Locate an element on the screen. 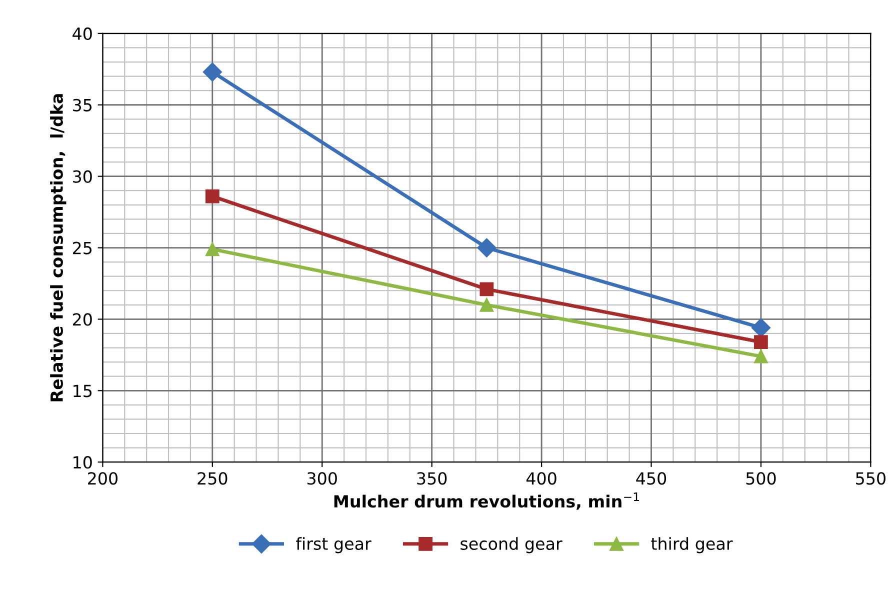 The width and height of the screenshot is (893, 608). legend-label: third gear is located at coordinates (692, 545).